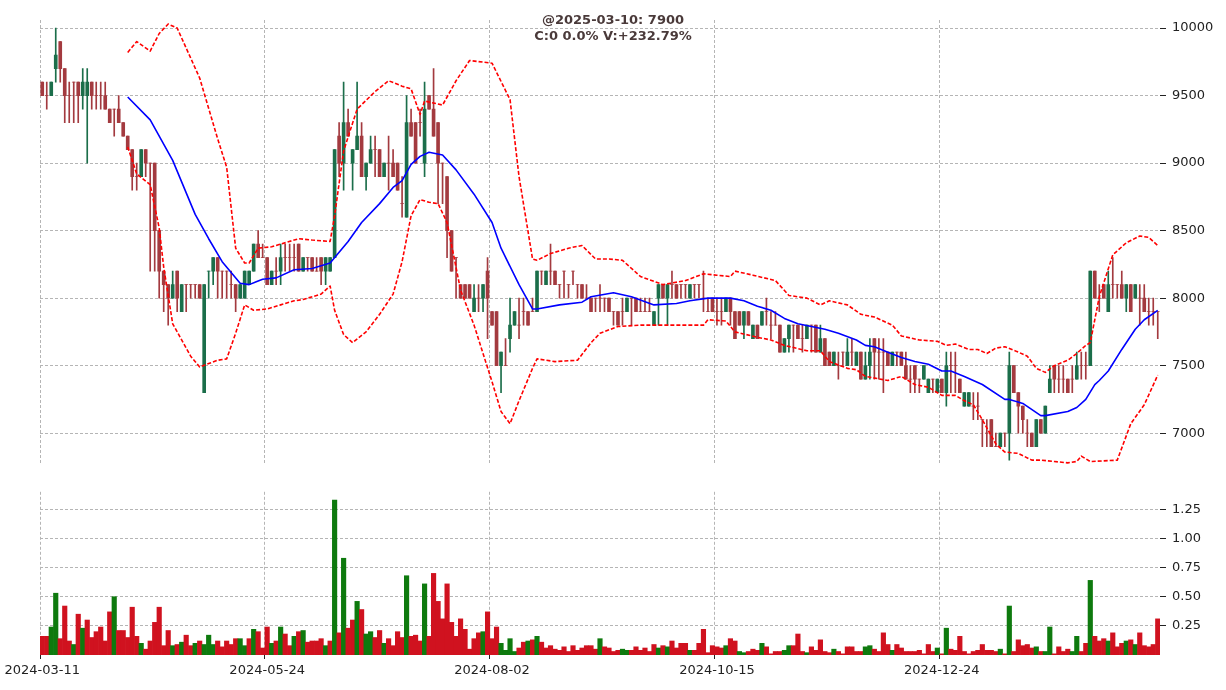 This screenshot has width=1226, height=690. I want to click on y-tick-label: 7000, so click(1189, 432).